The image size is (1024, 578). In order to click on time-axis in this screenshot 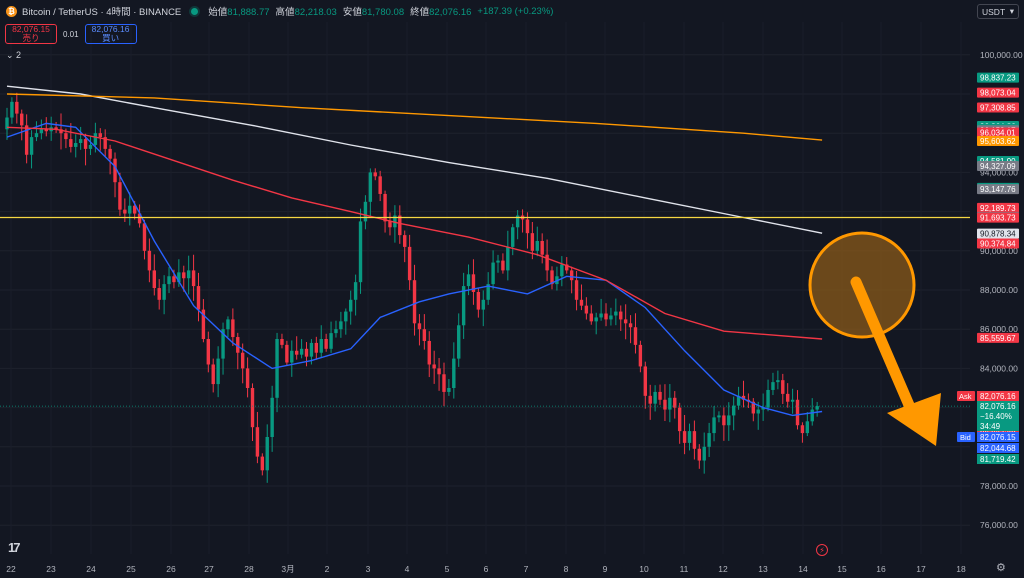, I will do `click(512, 566)`.